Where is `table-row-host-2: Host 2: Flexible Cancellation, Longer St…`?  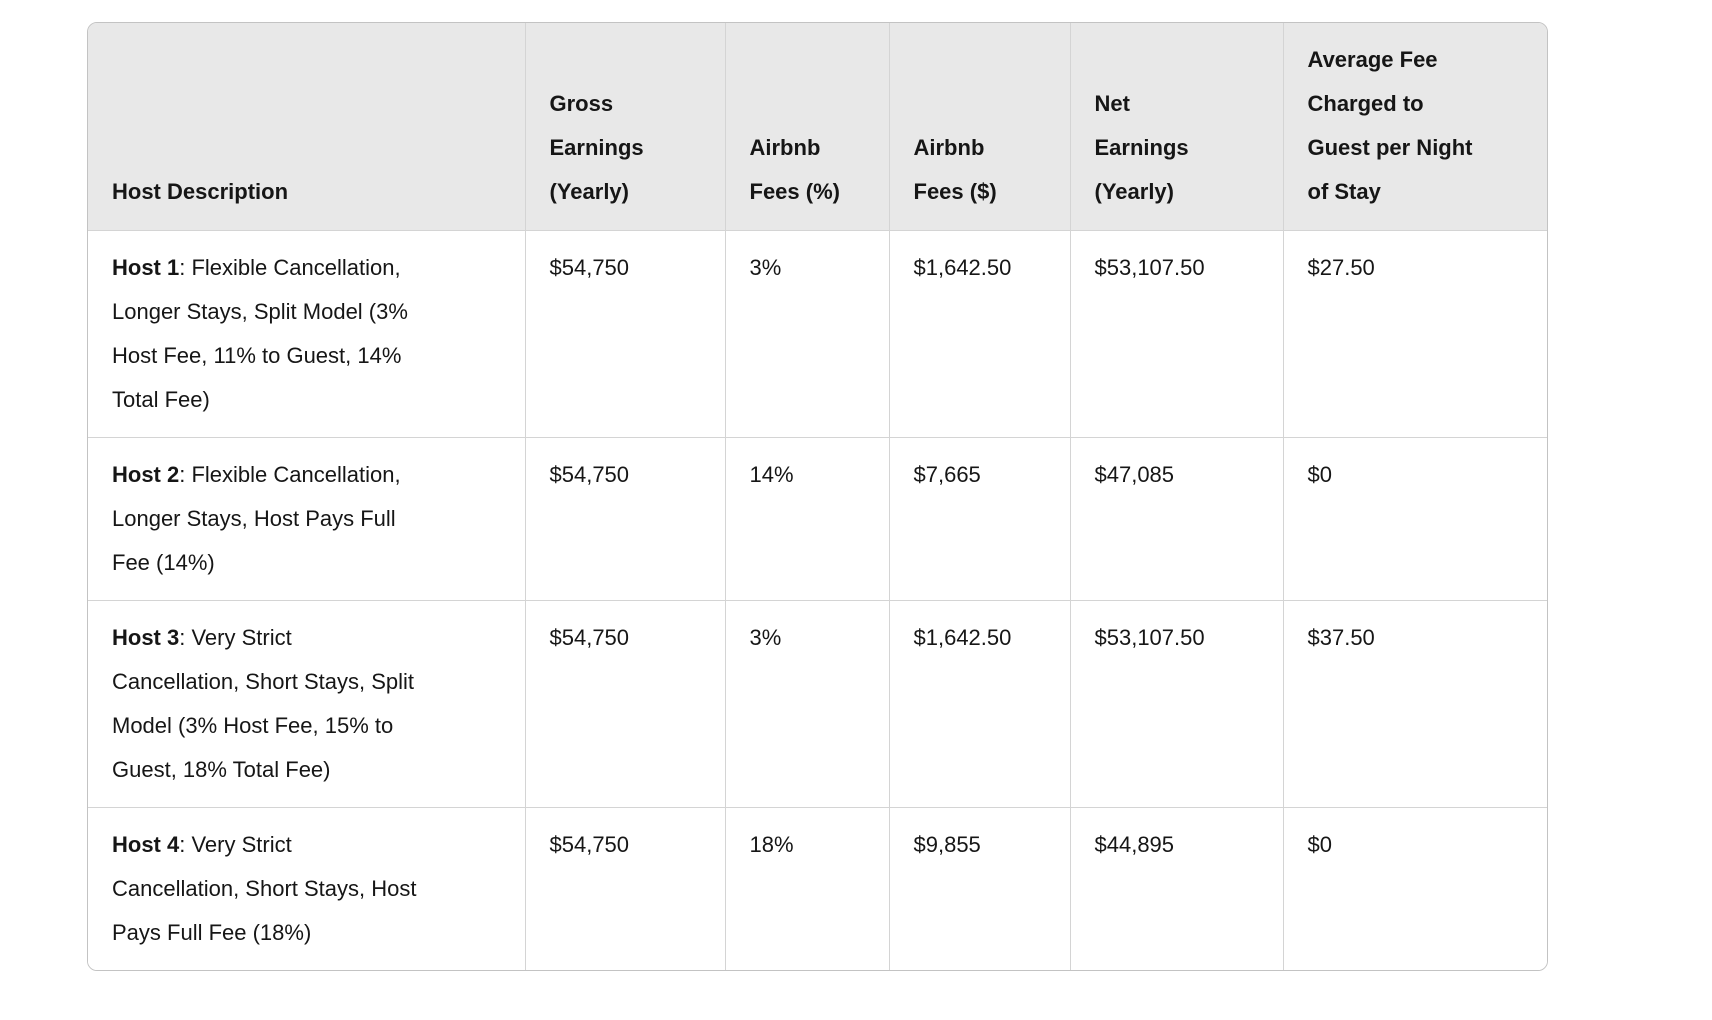 table-row-host-2: Host 2: Flexible Cancellation, Longer St… is located at coordinates (817, 519).